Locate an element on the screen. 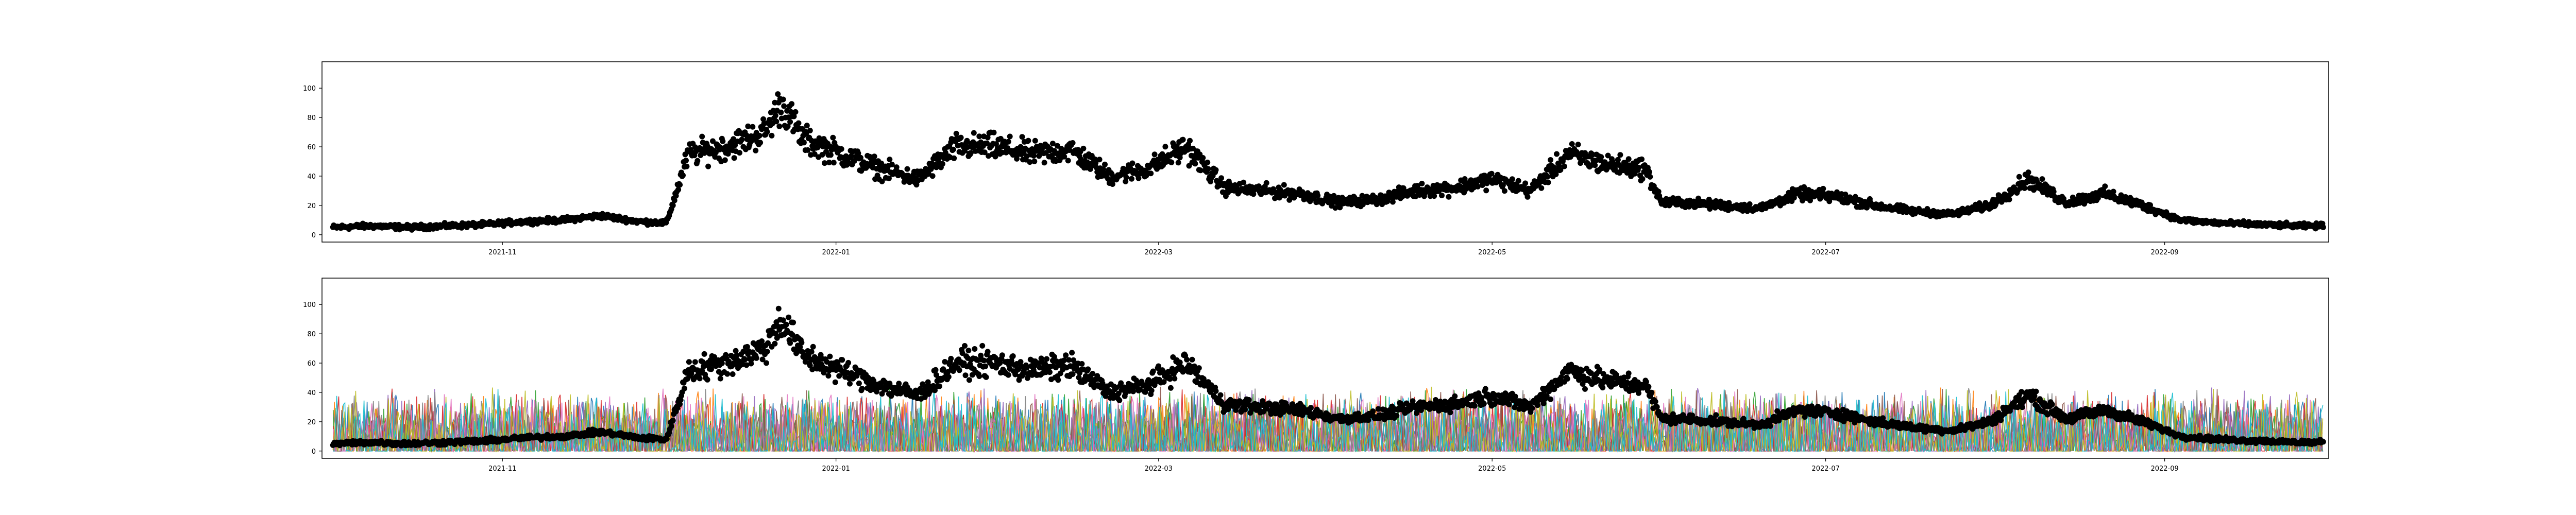 This screenshot has width=2576, height=515. y-tick-label: 20 is located at coordinates (311, 206).